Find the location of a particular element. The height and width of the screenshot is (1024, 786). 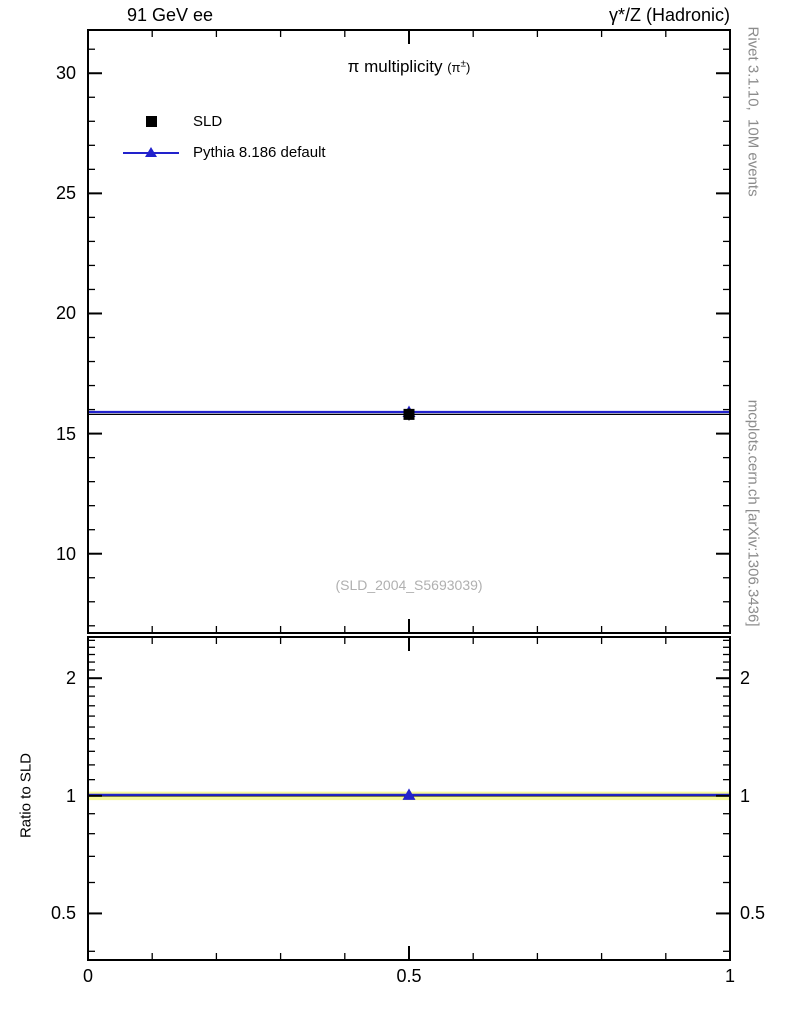

legend-item-sld: SLD is located at coordinates (224, 121).